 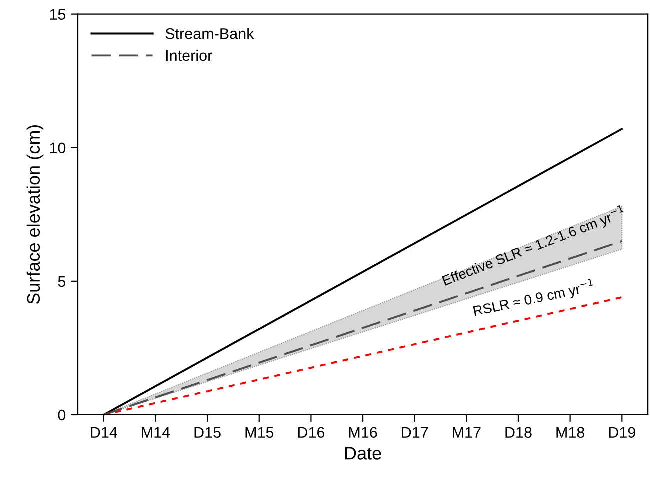 I want to click on x-tick-label: M16, so click(x=363, y=432).